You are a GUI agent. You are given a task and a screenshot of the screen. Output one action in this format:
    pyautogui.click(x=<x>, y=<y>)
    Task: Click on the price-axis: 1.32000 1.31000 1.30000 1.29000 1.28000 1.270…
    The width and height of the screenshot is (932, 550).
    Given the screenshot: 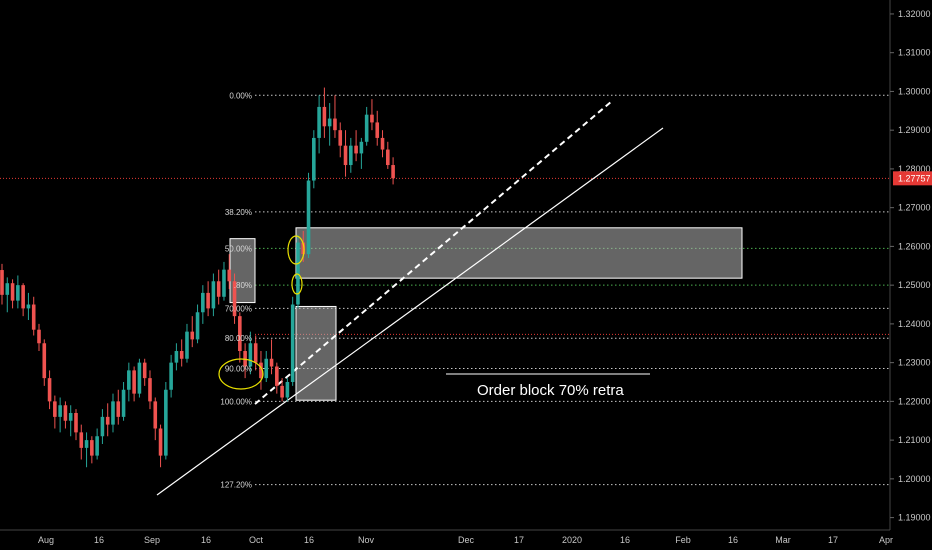 What is the action you would take?
    pyautogui.click(x=910, y=265)
    